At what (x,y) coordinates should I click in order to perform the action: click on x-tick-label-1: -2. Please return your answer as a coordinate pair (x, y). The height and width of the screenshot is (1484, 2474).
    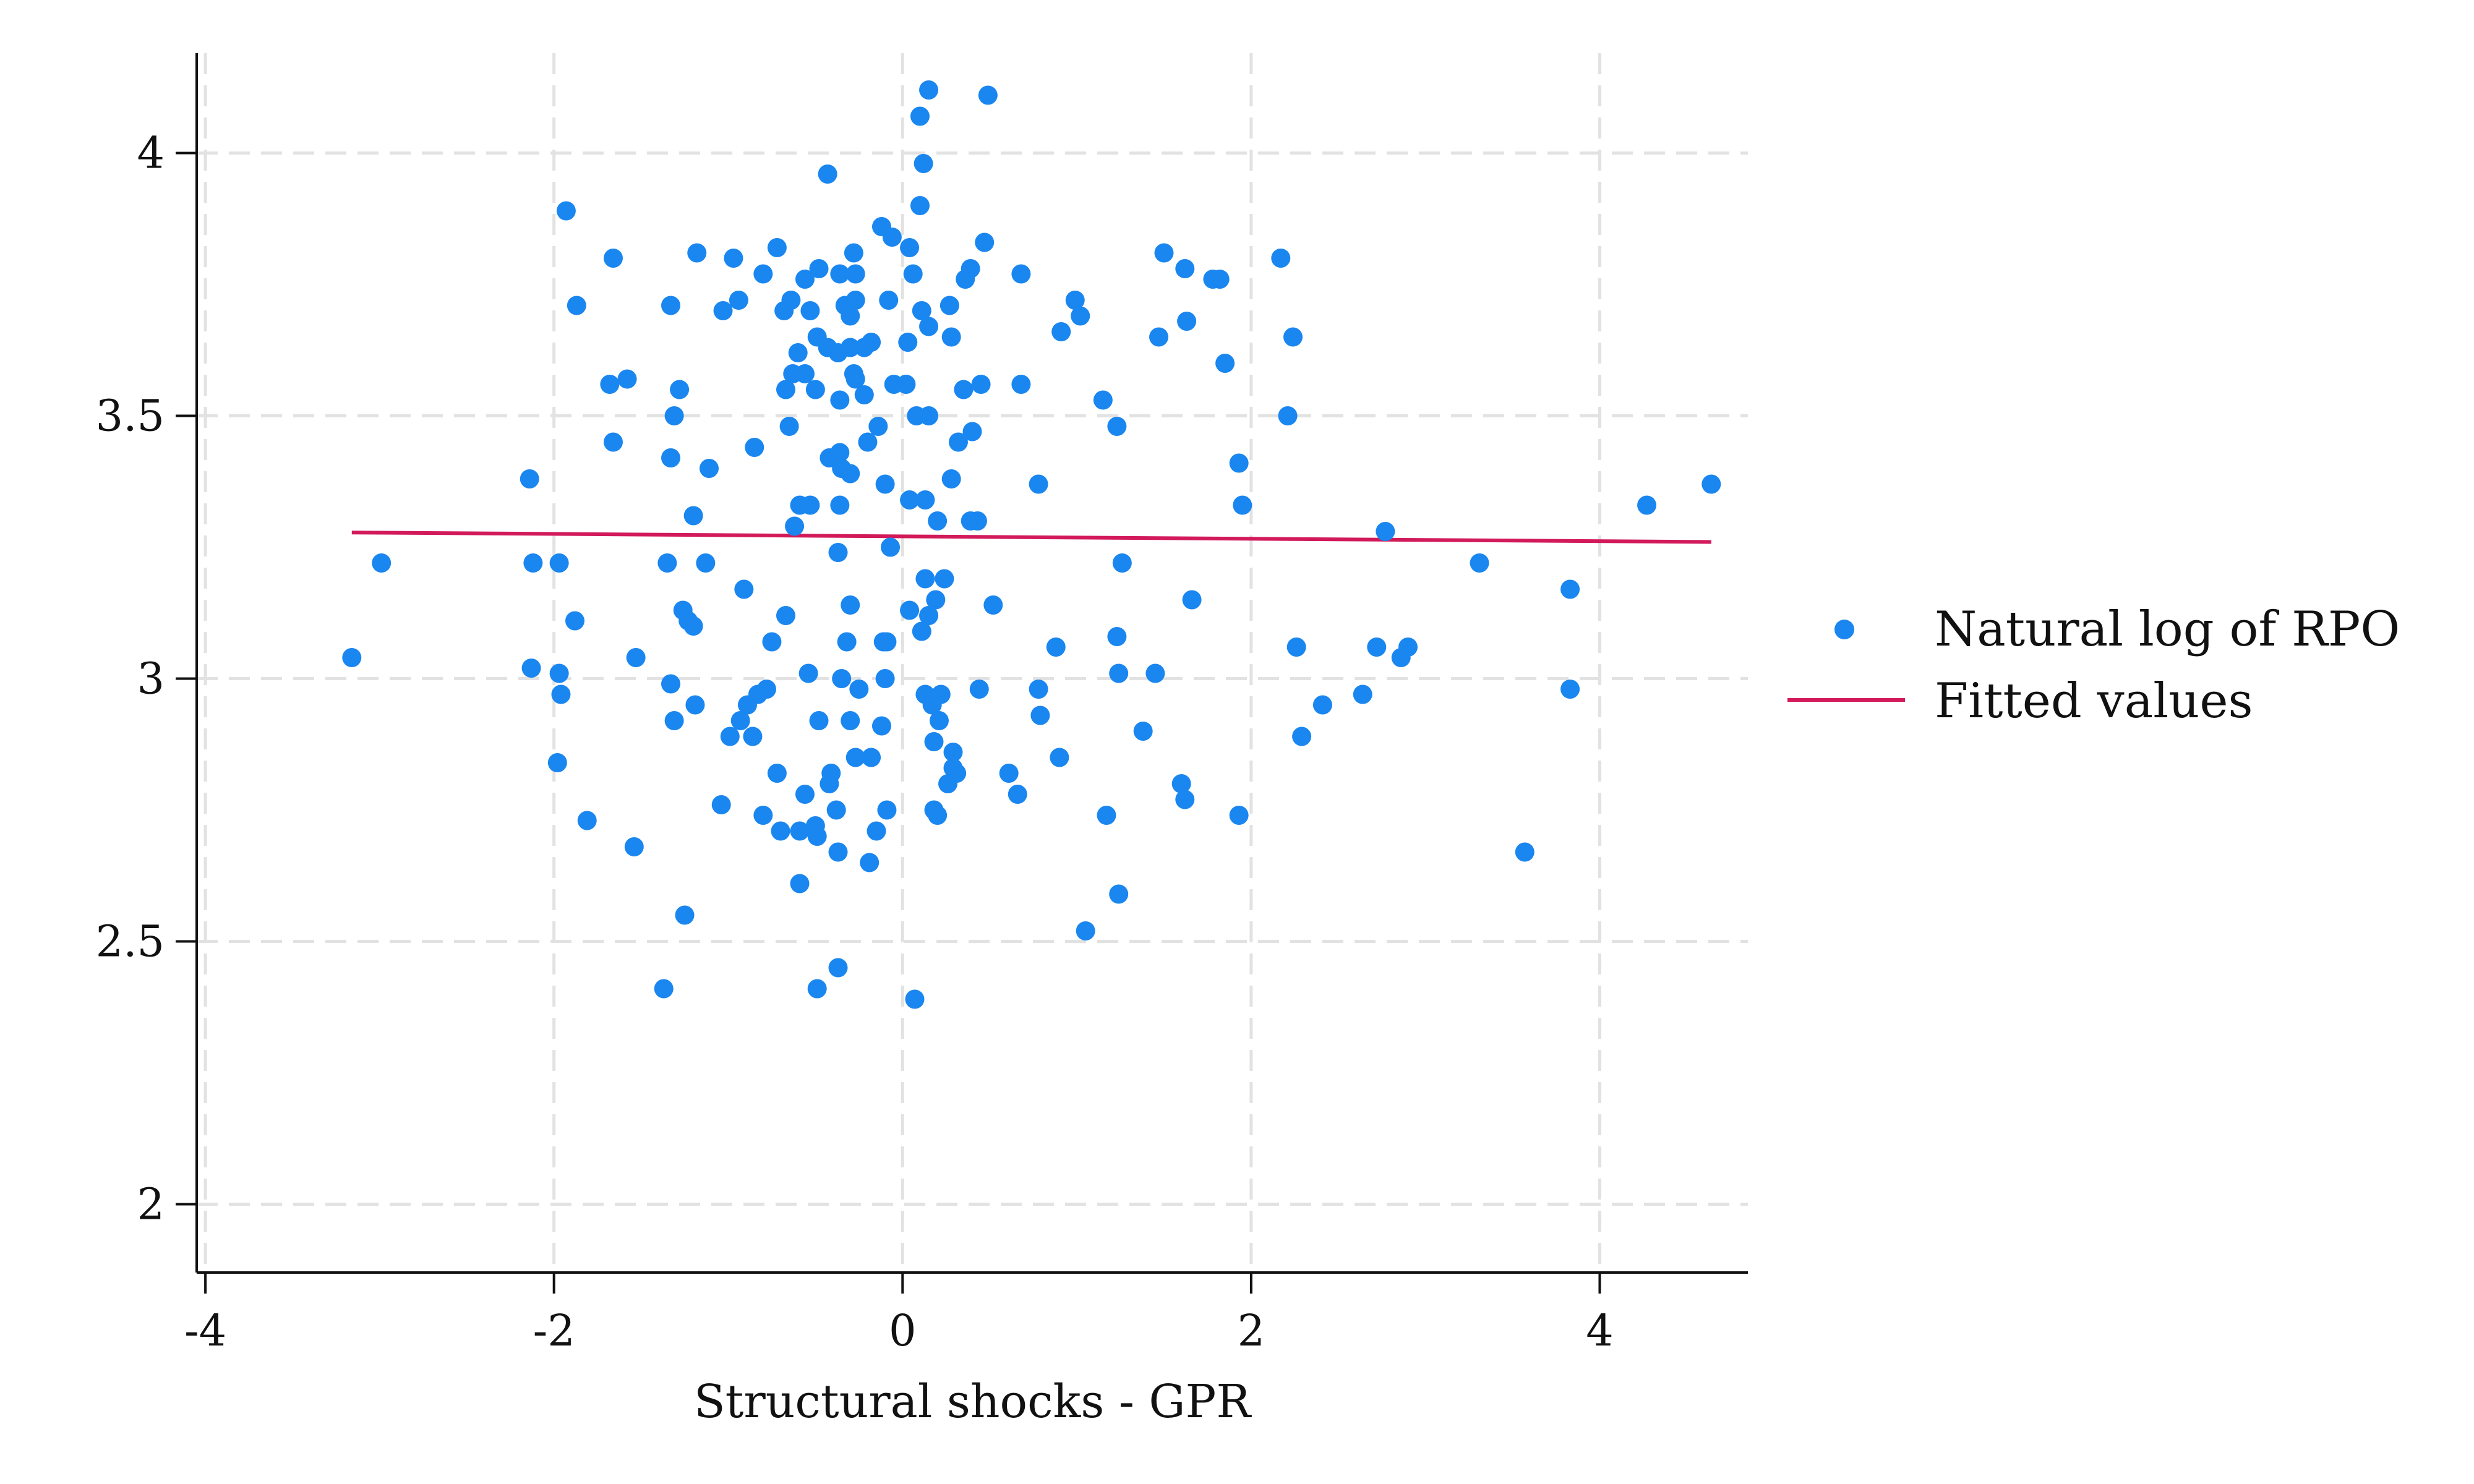
    Looking at the image, I should click on (554, 1330).